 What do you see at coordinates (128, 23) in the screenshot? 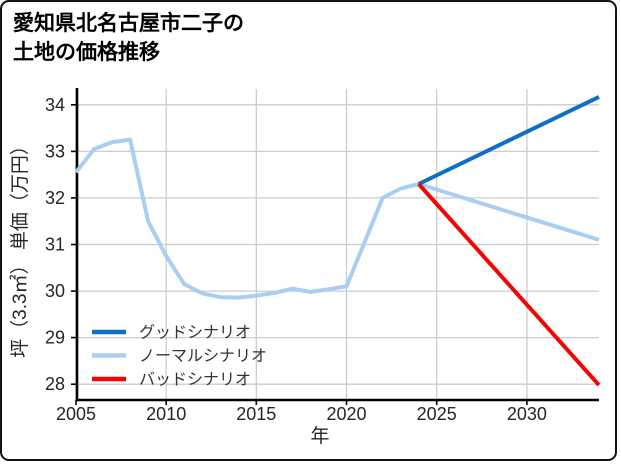
I see `chart-title-line1: 愛知県北名古屋市二子の` at bounding box center [128, 23].